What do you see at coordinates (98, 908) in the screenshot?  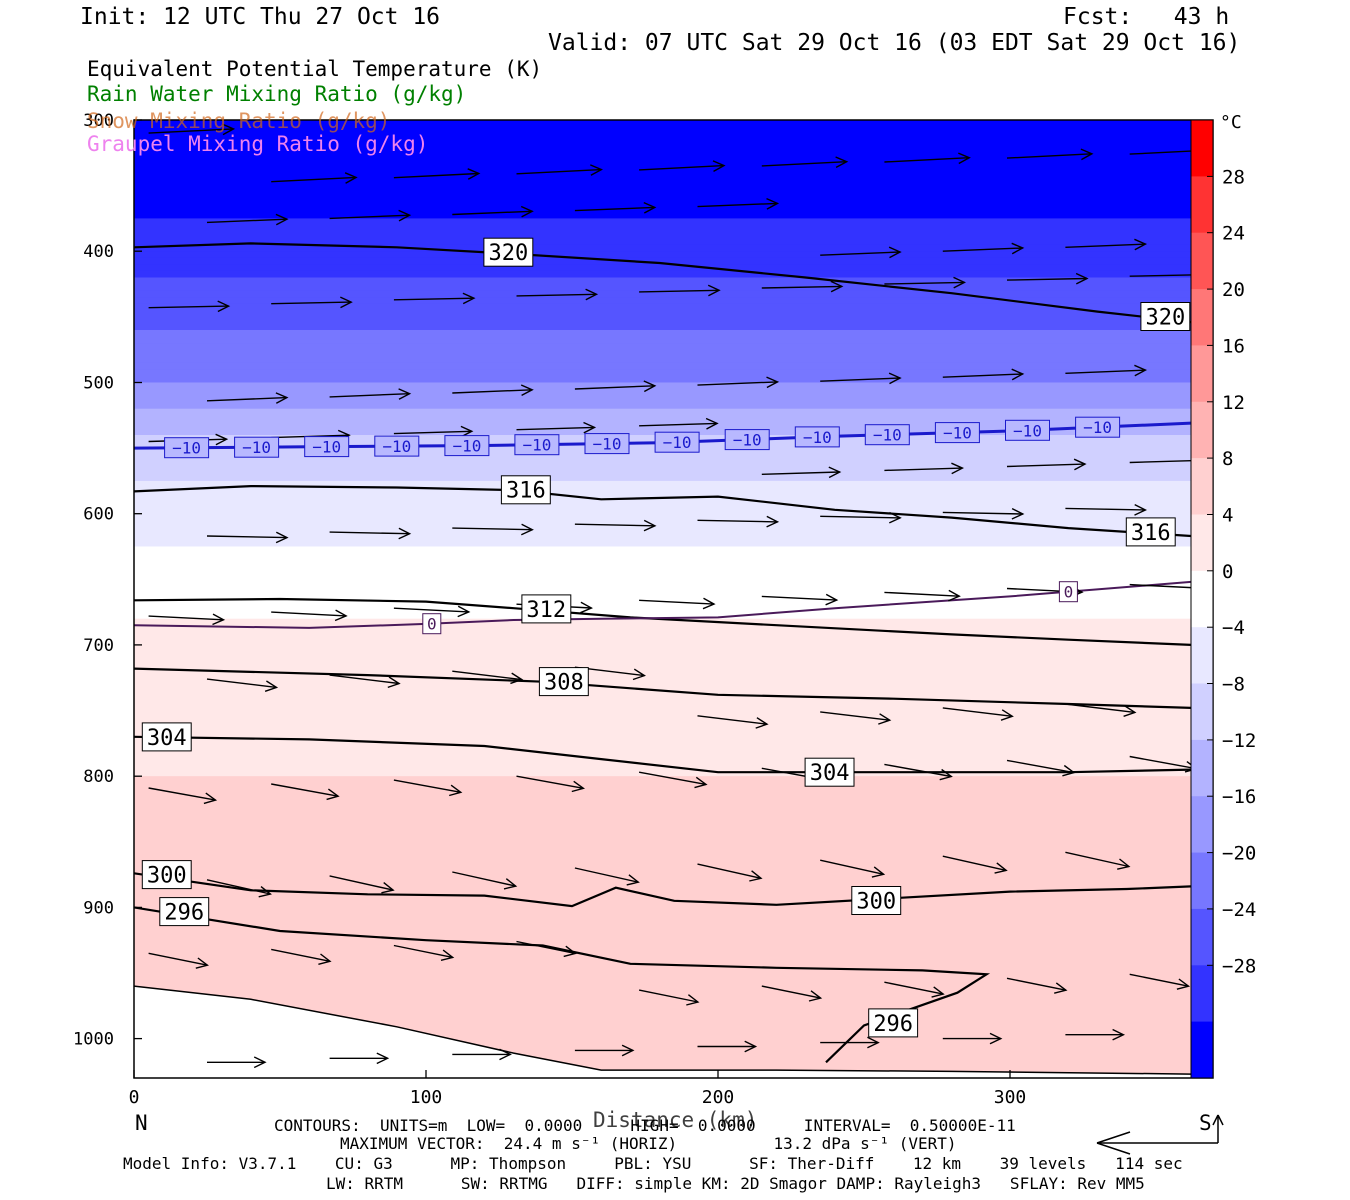 I see `y-tick-label: 900` at bounding box center [98, 908].